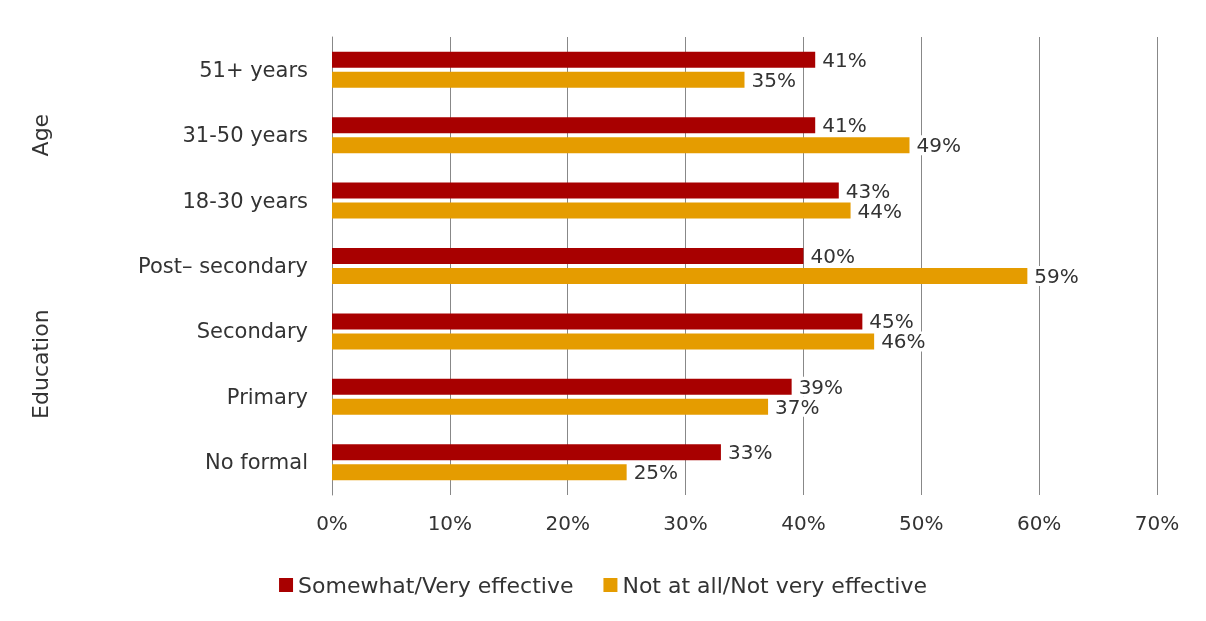  What do you see at coordinates (450, 523) in the screenshot?
I see `x-tick-label: 10%` at bounding box center [450, 523].